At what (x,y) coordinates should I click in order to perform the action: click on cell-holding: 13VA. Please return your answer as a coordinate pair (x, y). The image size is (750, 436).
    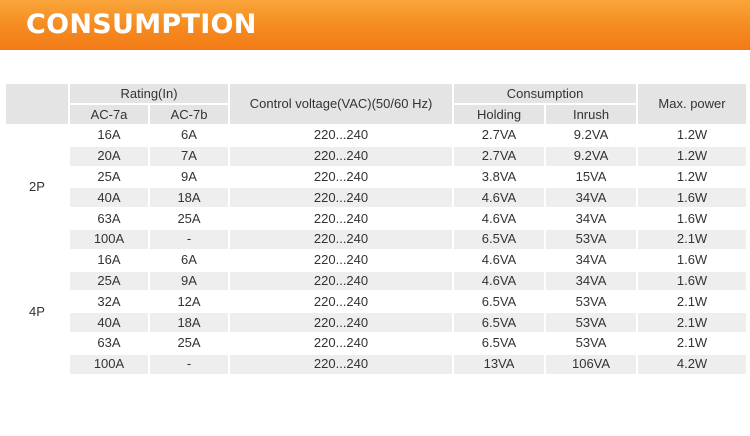
    Looking at the image, I should click on (499, 364).